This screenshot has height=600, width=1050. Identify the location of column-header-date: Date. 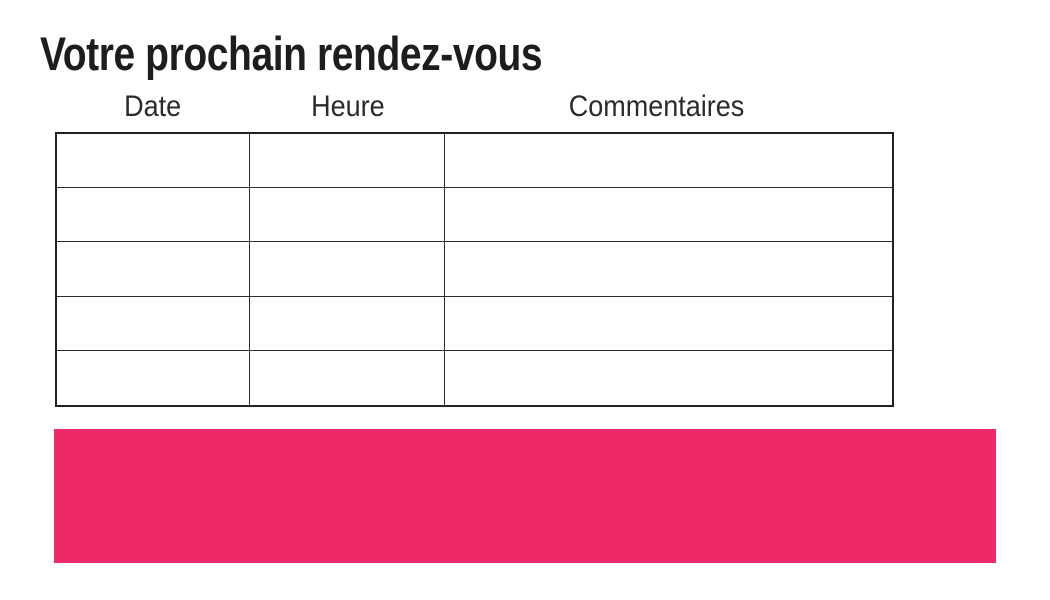
(152, 107).